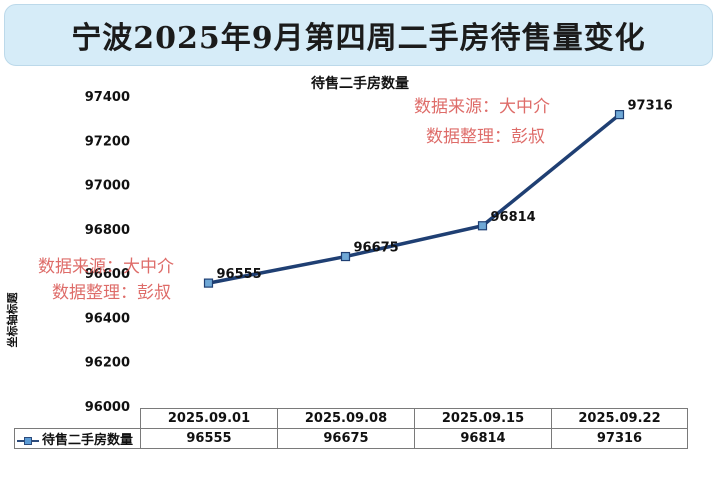 The image size is (719, 481). Describe the element at coordinates (107, 141) in the screenshot. I see `y-tick-label: 97200` at that location.